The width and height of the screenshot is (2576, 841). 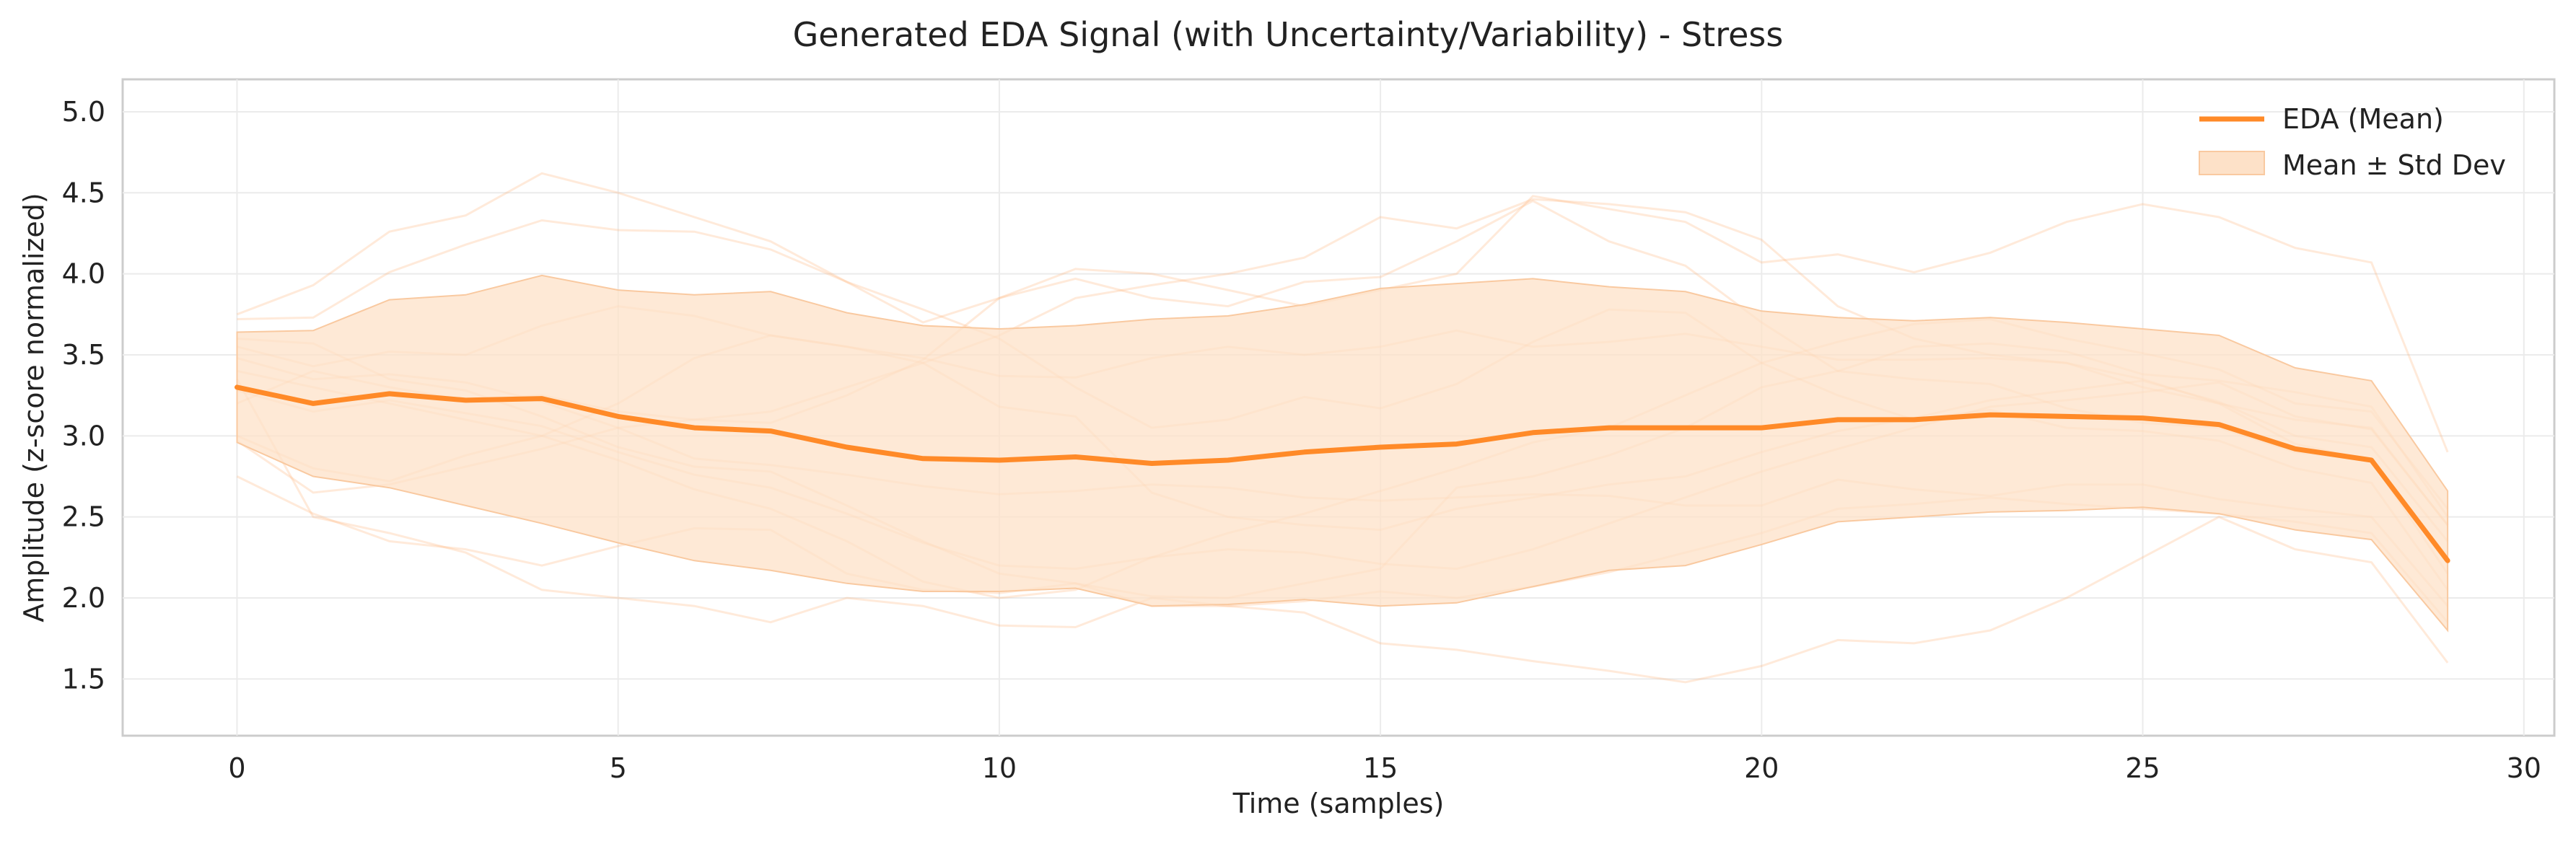 What do you see at coordinates (83, 679) in the screenshot?
I see `y-tick-label: 1.5` at bounding box center [83, 679].